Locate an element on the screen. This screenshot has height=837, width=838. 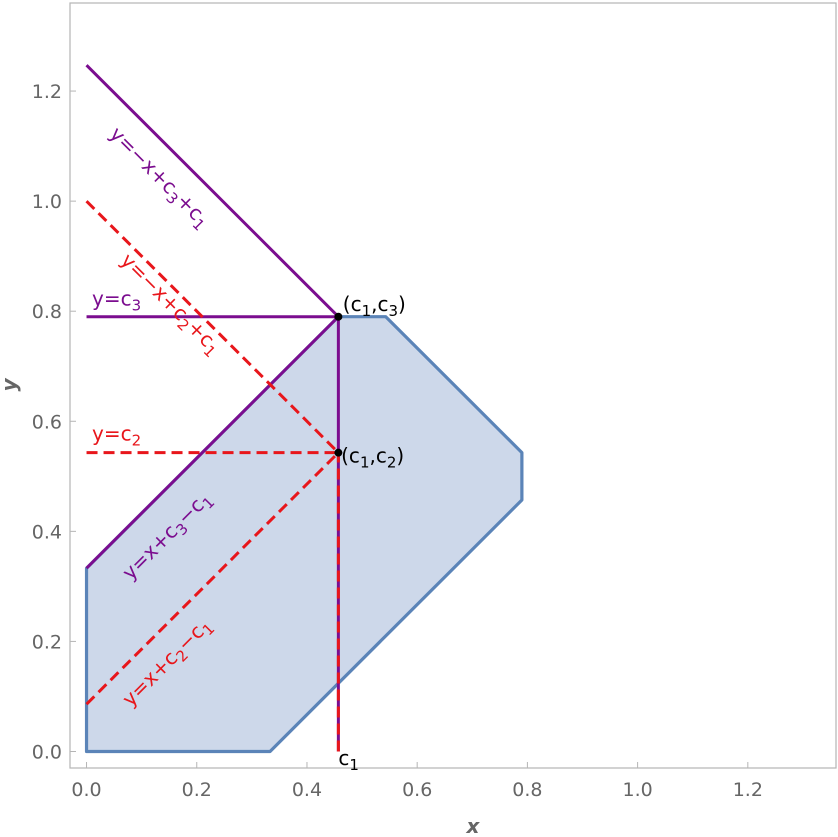
y-tick-label: 0.6 is located at coordinates (47, 422).